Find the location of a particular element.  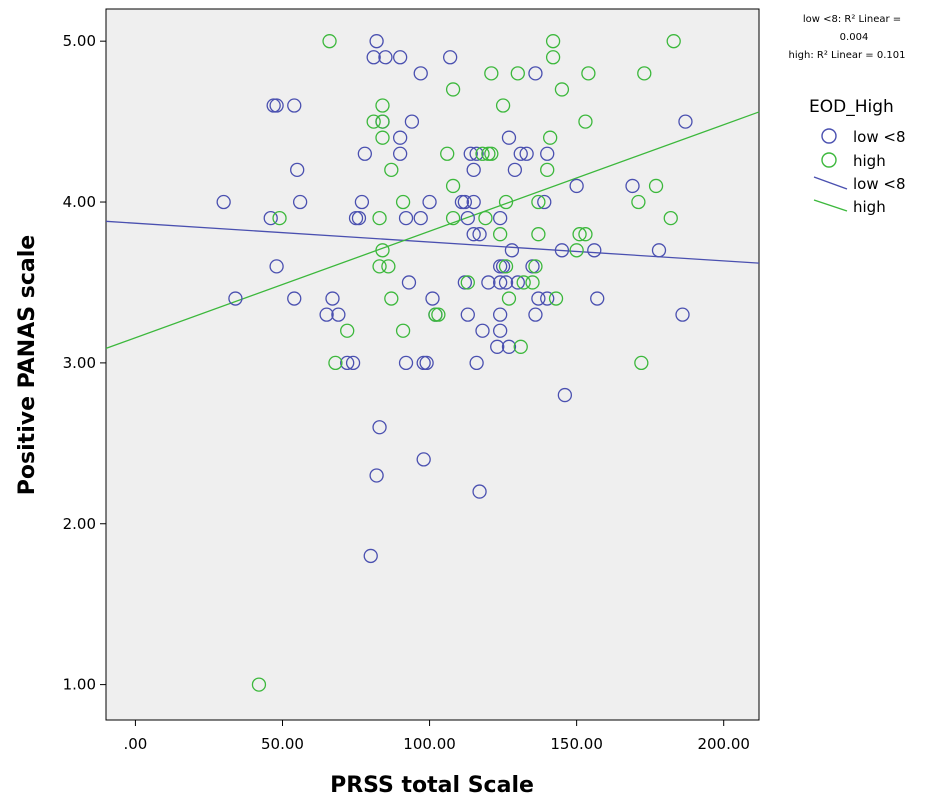

legend-label-low-marker: low <8 is located at coordinates (879, 137).